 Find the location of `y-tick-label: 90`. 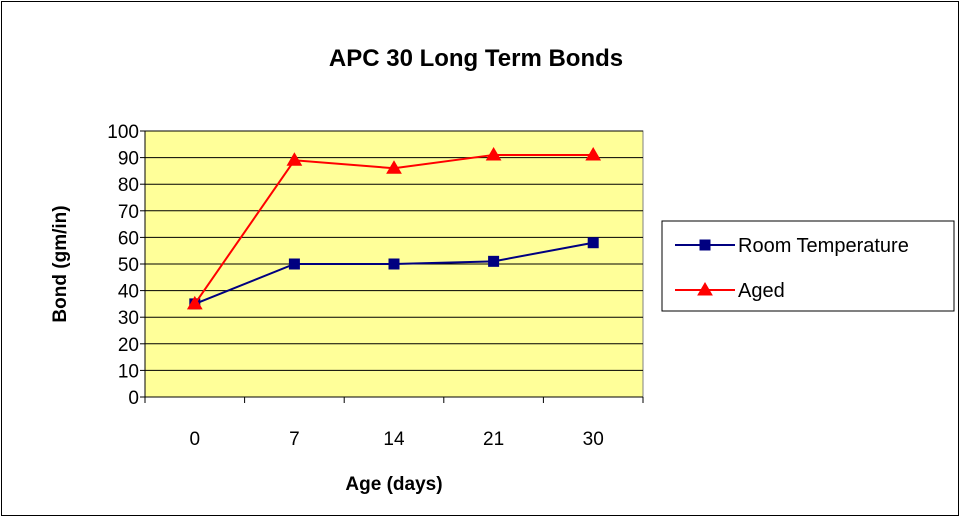

y-tick-label: 90 is located at coordinates (128, 159).